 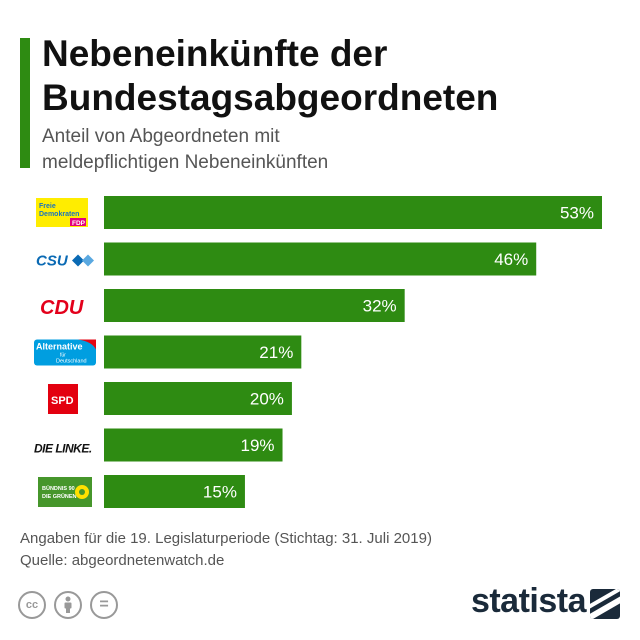 I want to click on sunflower-center-icon, so click(x=82, y=492).